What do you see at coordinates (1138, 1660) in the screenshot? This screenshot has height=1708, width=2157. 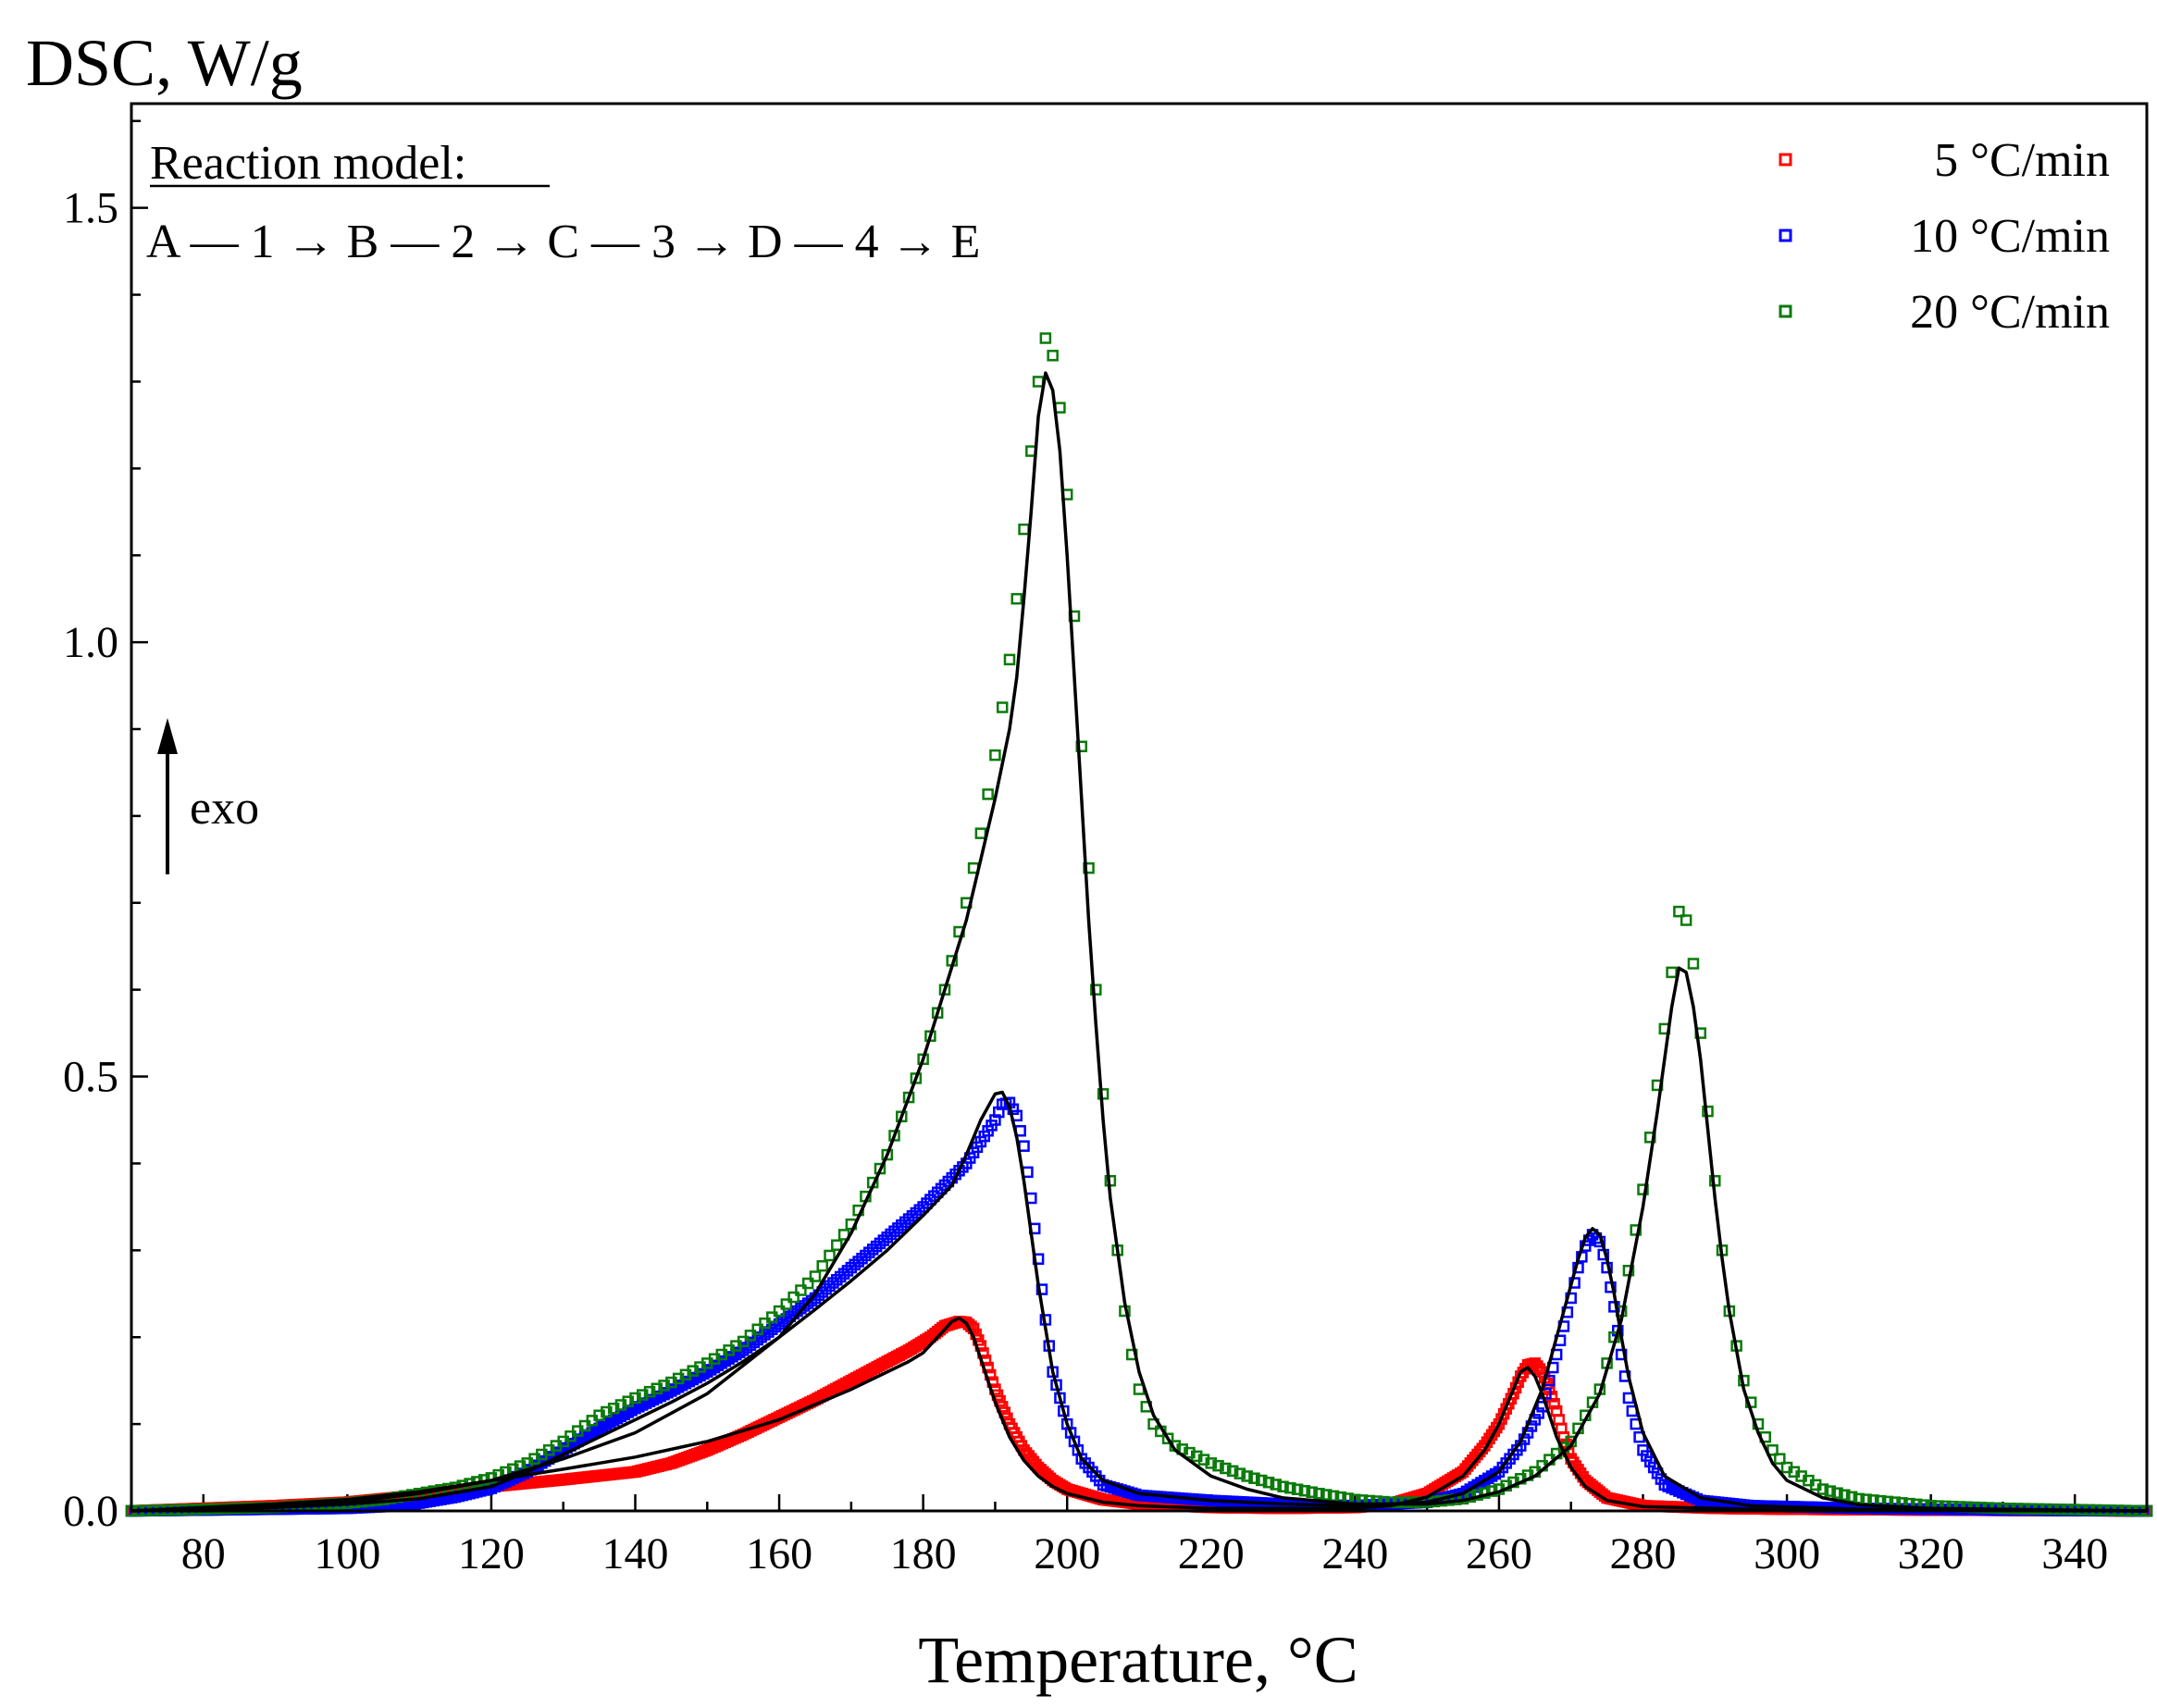 I see `x-axis-title: Temperature, °C` at bounding box center [1138, 1660].